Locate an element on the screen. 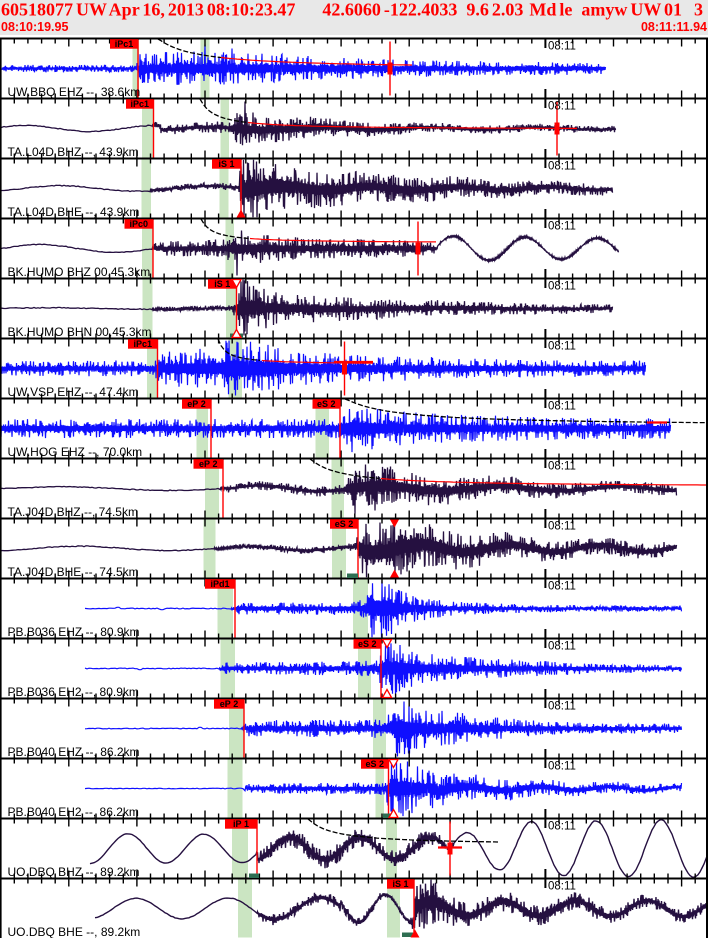  svg-text: PB.B040 EHZ --, 86.2km is located at coordinates (74, 752).